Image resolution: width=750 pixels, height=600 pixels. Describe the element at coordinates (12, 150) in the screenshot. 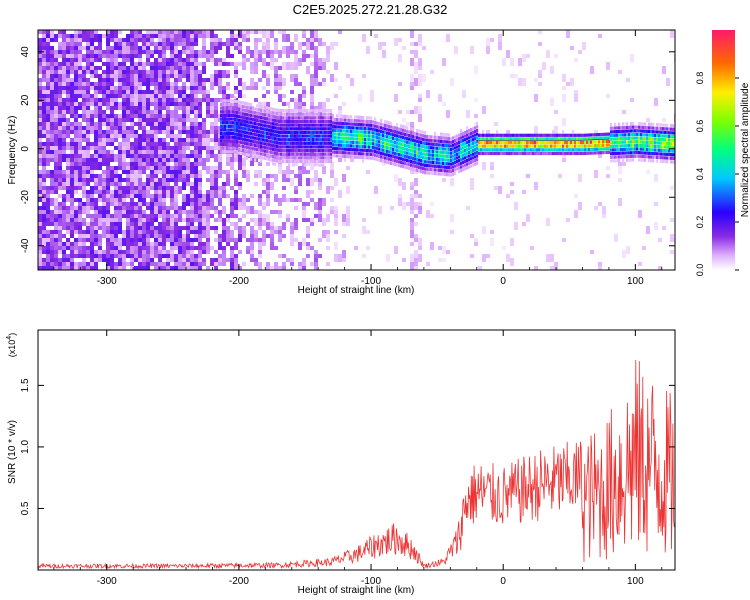

I see `spectrogram-y-axis-label: Frequency (Hz)` at that location.